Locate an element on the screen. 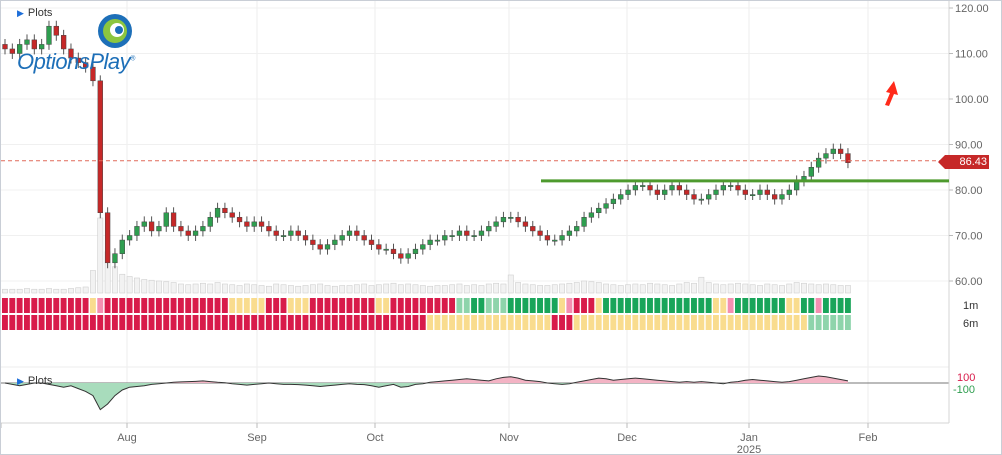 This screenshot has height=455, width=1002. last-price-flag: 86.43 is located at coordinates (963, 162).